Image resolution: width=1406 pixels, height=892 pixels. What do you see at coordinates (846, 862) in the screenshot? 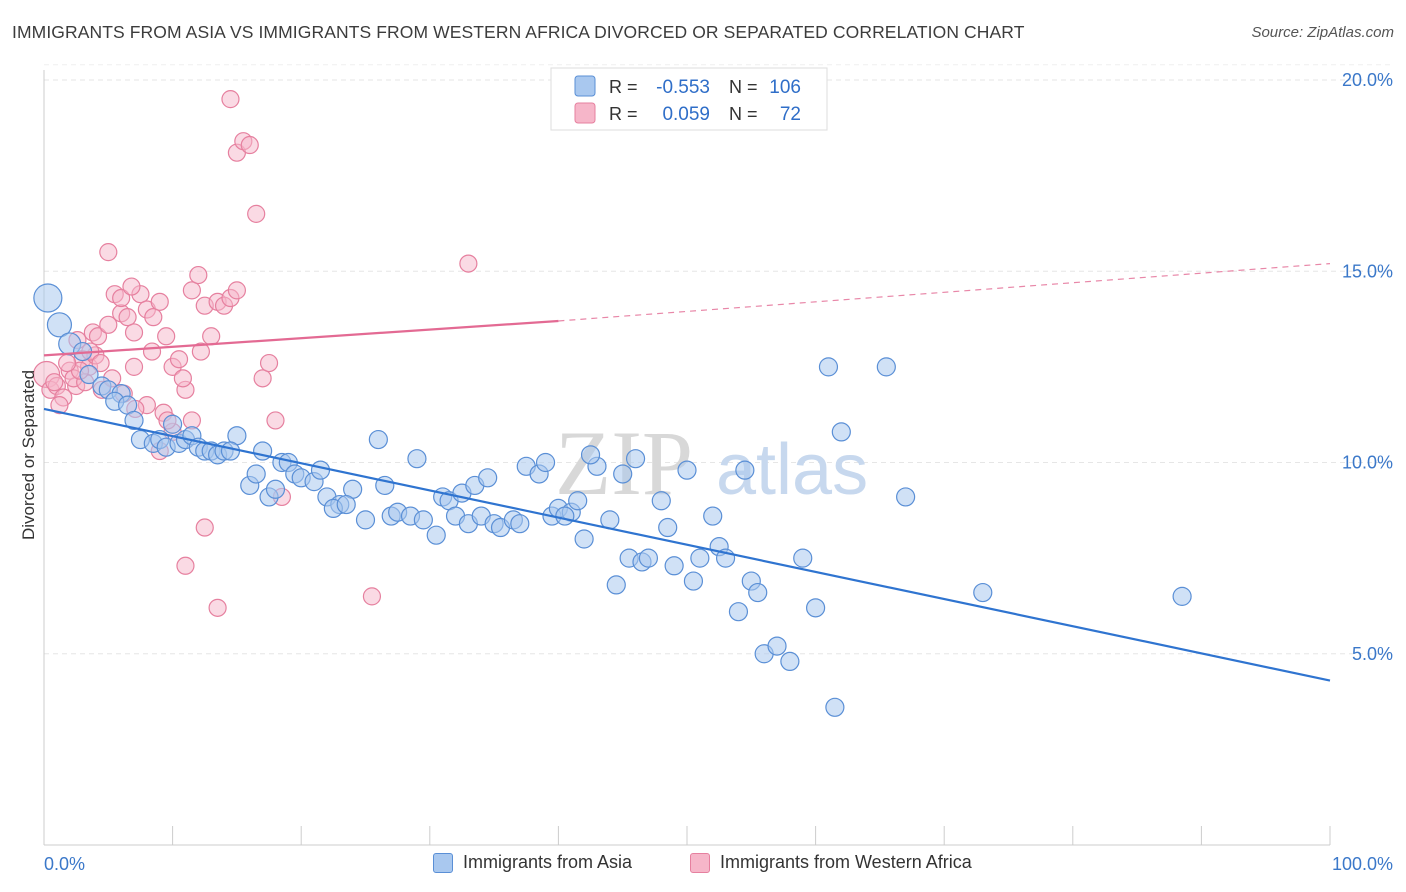
I see `legend-label-africa: Immigrants from Western Africa` at bounding box center [846, 862].